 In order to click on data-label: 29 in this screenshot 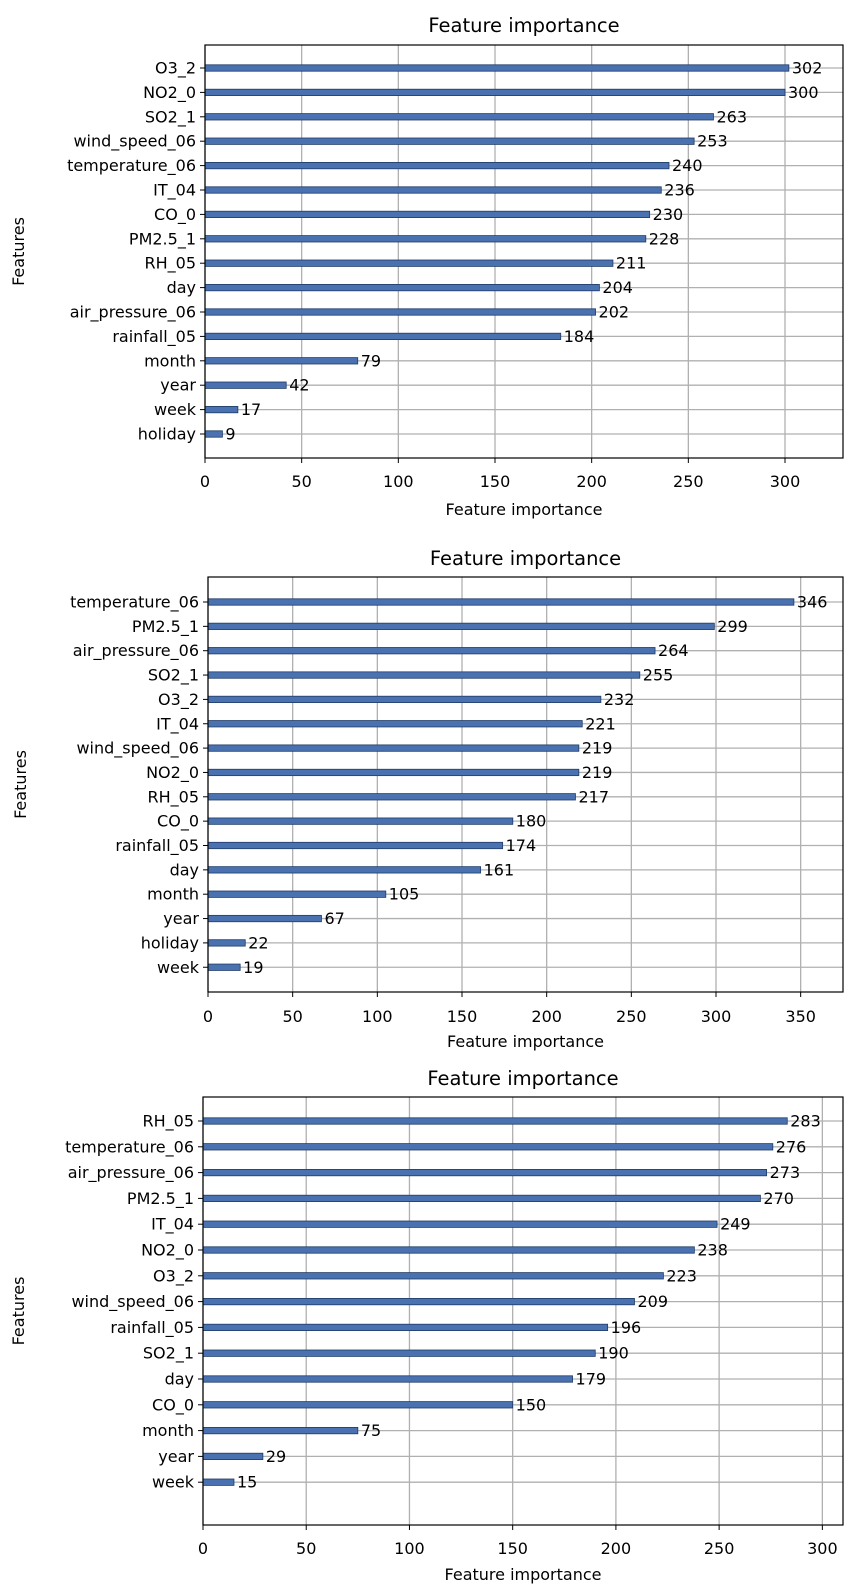, I will do `click(276, 1456)`.